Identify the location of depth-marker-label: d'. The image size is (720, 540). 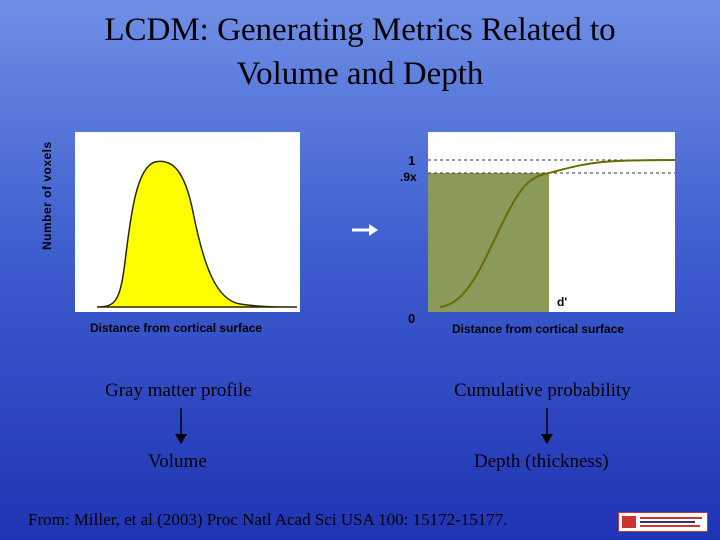
(562, 302).